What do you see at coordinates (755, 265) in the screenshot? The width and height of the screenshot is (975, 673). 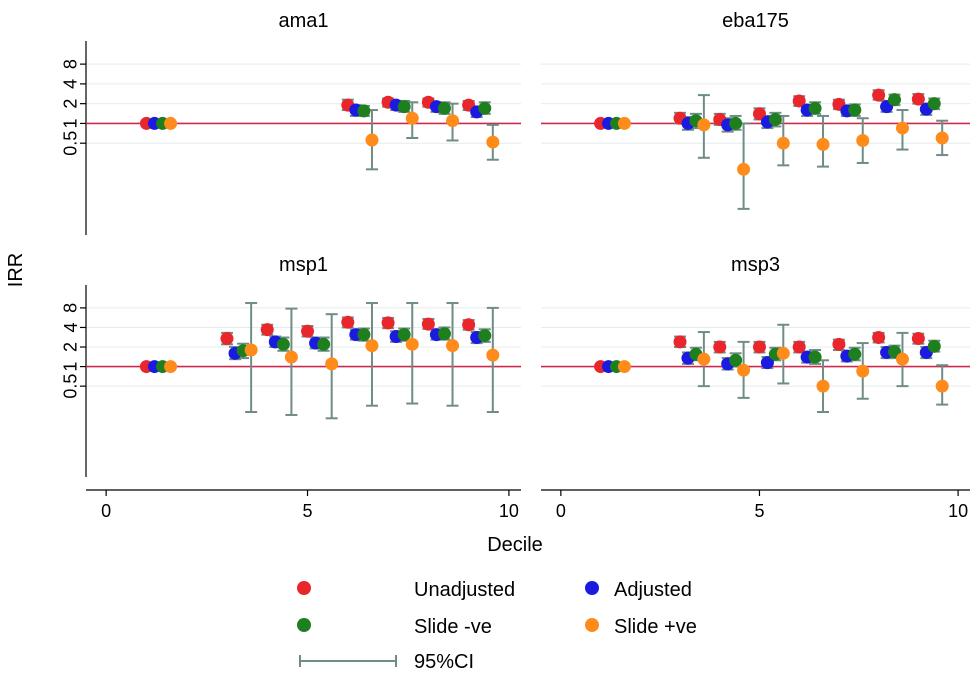 I see `panel-title: msp3` at bounding box center [755, 265].